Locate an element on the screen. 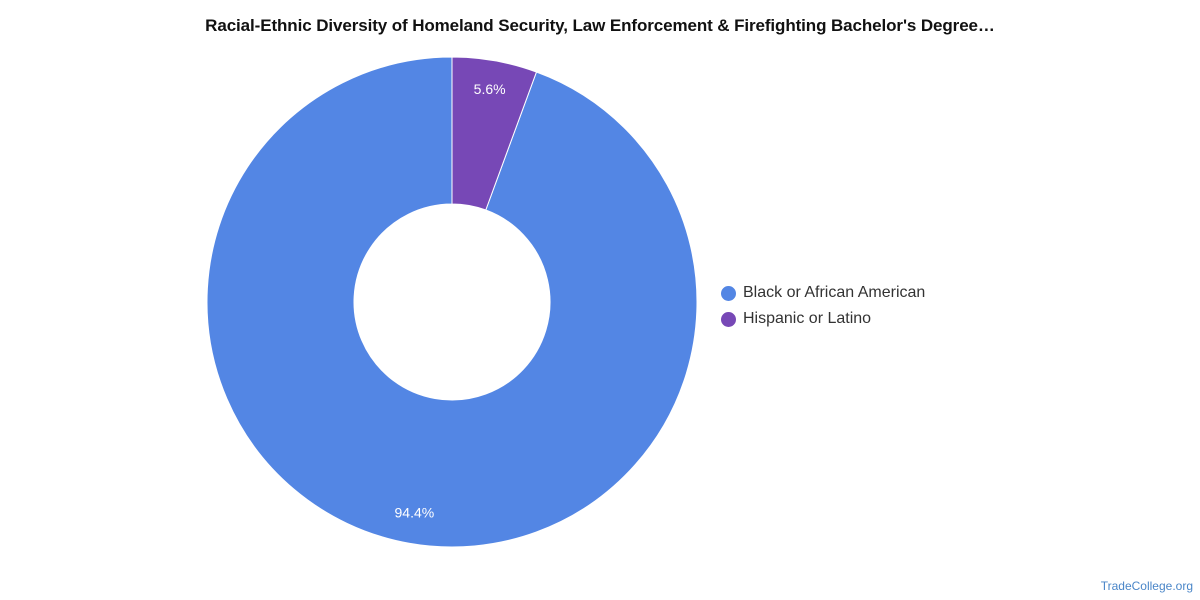 This screenshot has height=600, width=1200. donut-slice-hispanic-or-latino is located at coordinates (494, 133).